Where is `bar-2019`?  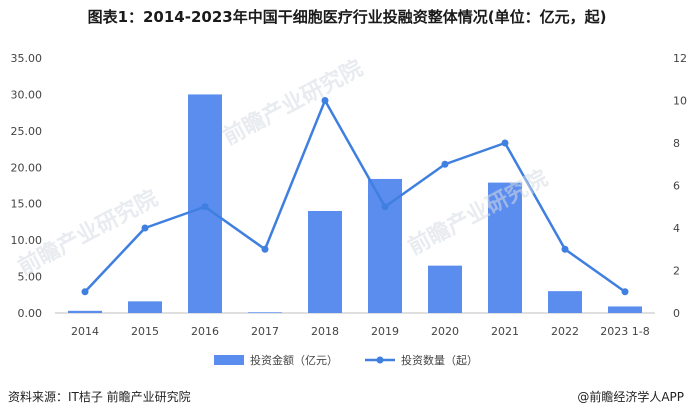
bar-2019 is located at coordinates (385, 245).